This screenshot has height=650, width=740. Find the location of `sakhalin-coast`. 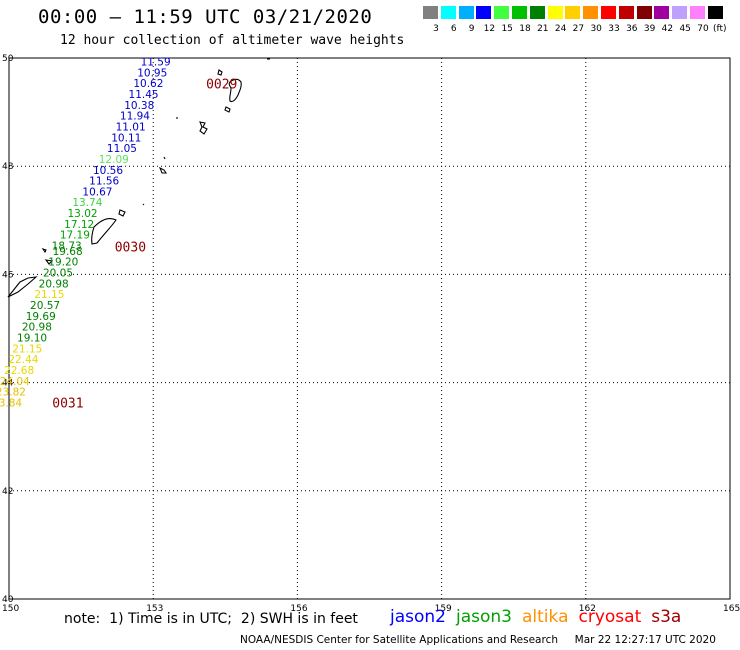

sakhalin-coast is located at coordinates (235, 90).